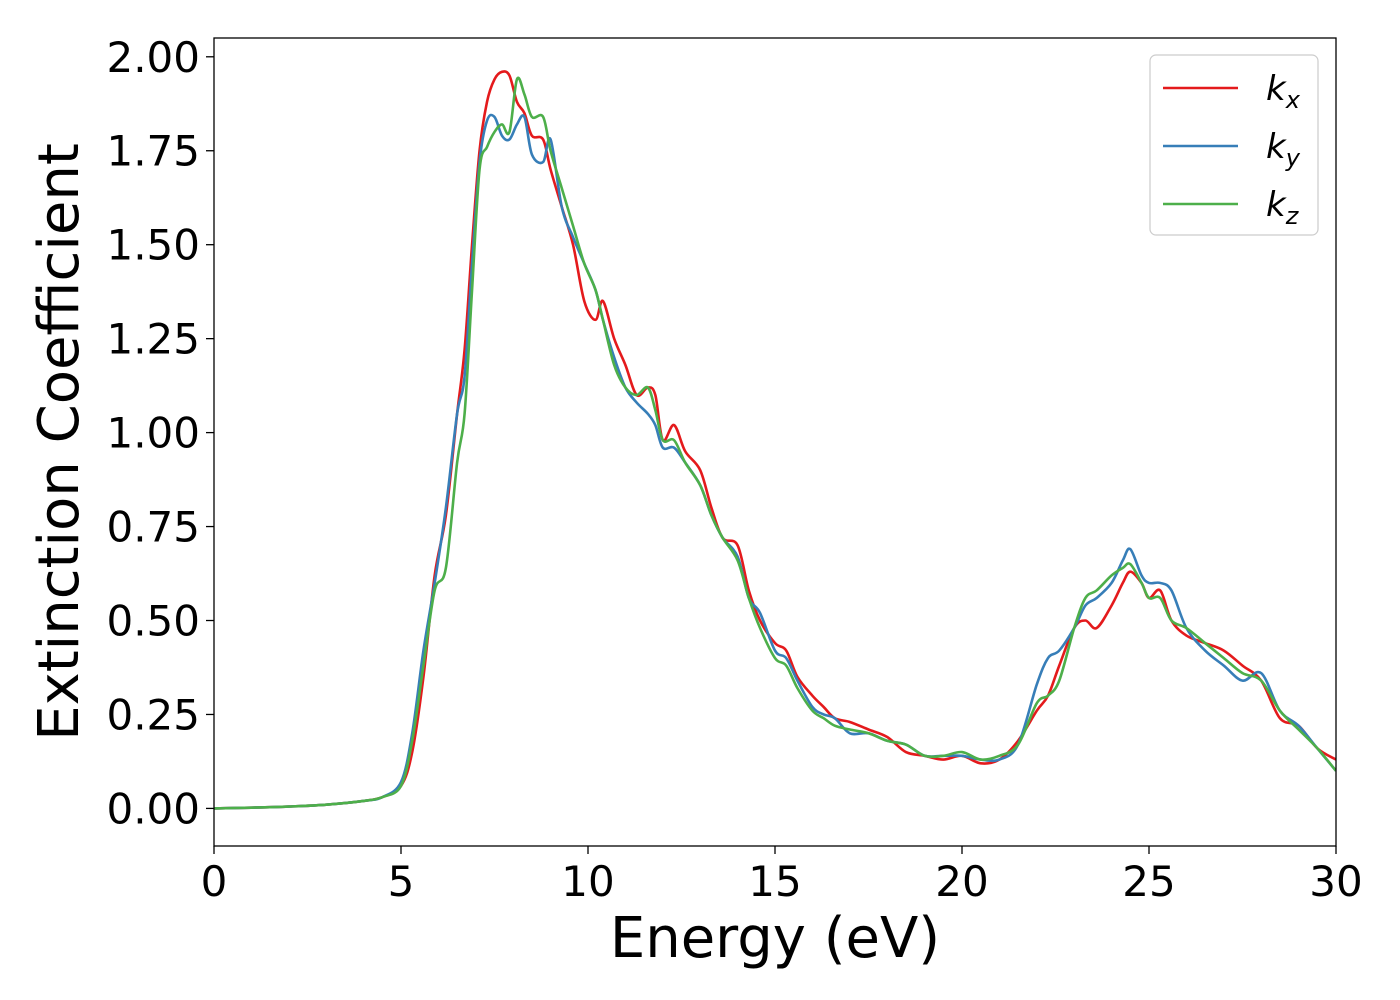  What do you see at coordinates (1283, 207) in the screenshot?
I see `legend-label-kz: kz` at bounding box center [1283, 207].